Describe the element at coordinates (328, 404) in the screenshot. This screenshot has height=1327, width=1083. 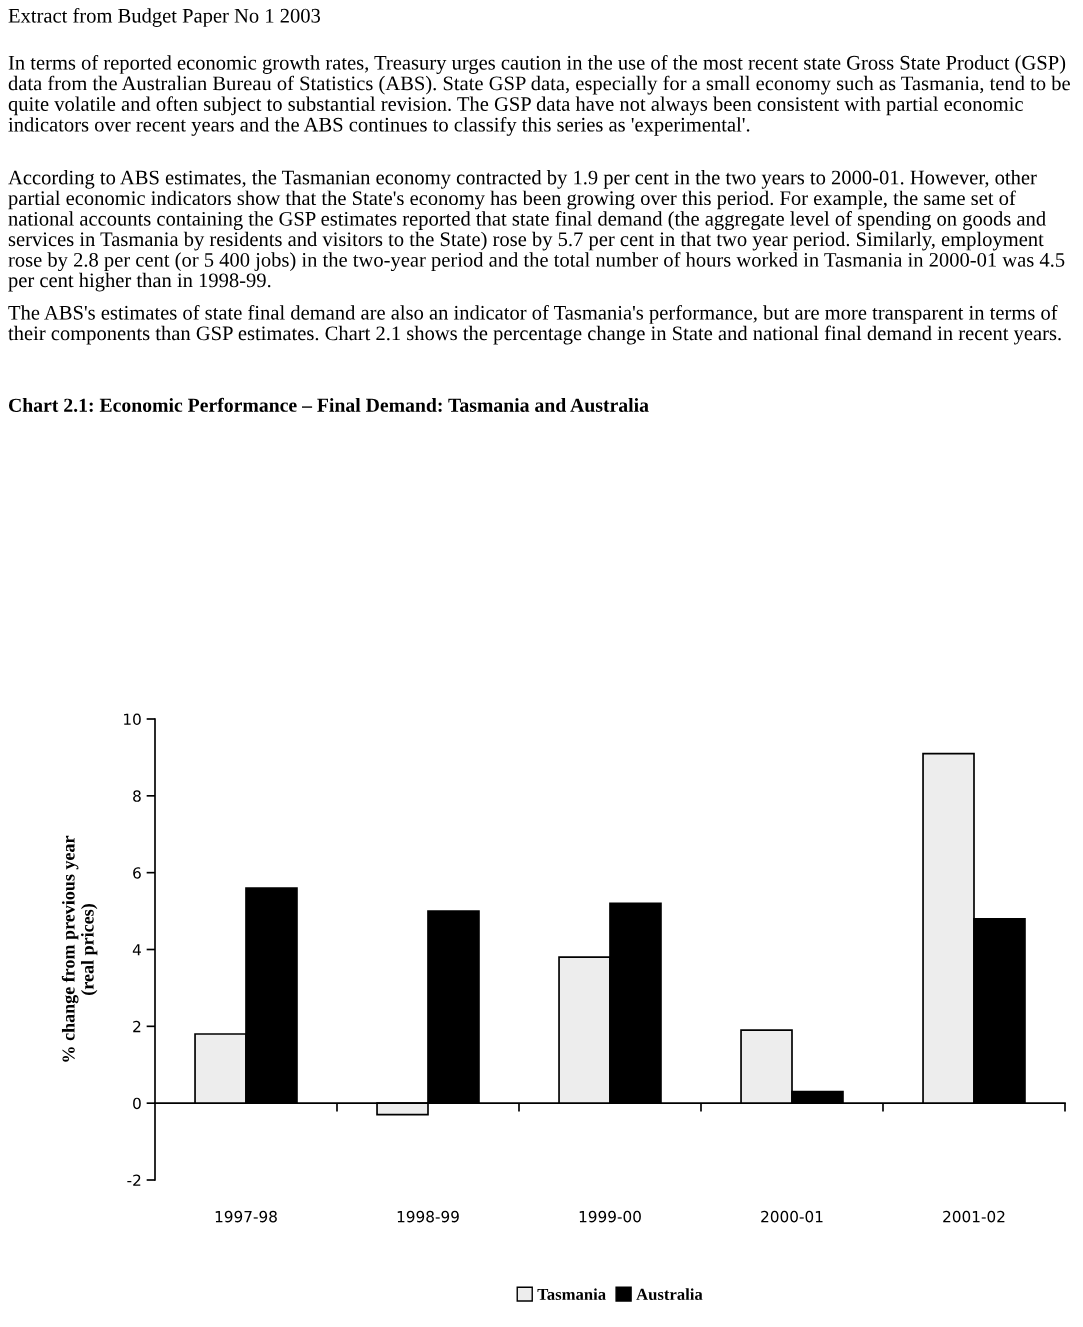
I see `chart-title: Chart 2.1: Economic Performance – Final Demand: Tasmania and Australia` at that location.